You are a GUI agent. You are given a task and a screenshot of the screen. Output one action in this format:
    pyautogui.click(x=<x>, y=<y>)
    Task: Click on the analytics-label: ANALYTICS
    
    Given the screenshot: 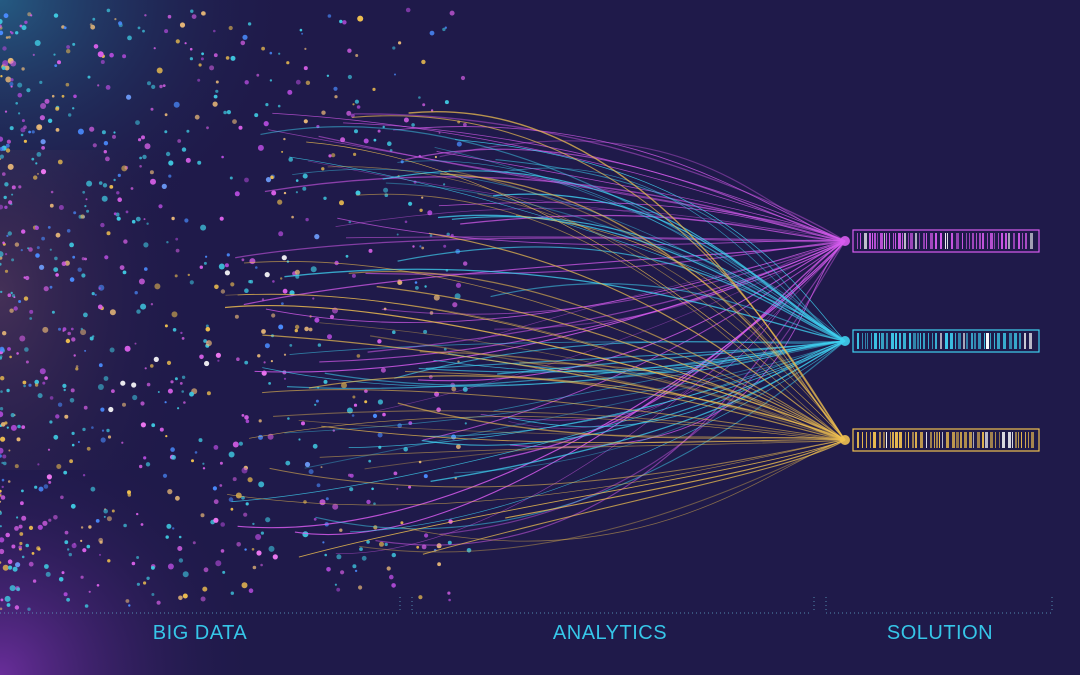 What is the action you would take?
    pyautogui.click(x=610, y=633)
    